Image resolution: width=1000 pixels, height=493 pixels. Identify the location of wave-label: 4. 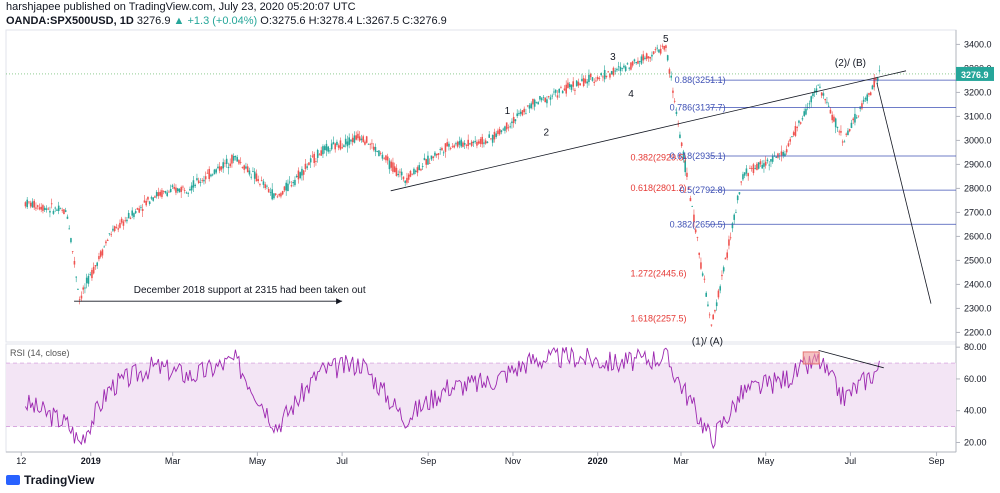
(631, 94).